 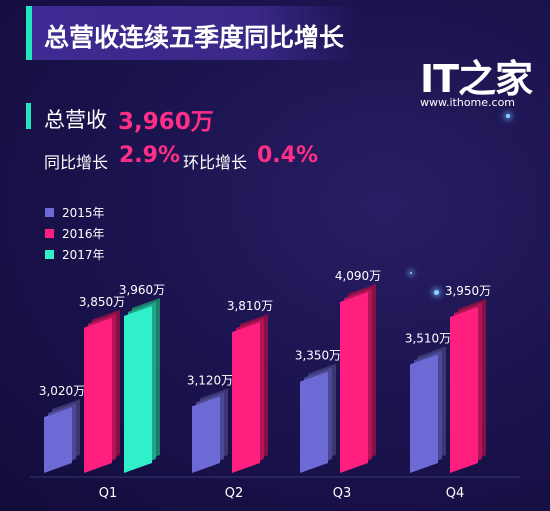 I want to click on data-label-q4-2015: 3,510万, so click(x=428, y=338).